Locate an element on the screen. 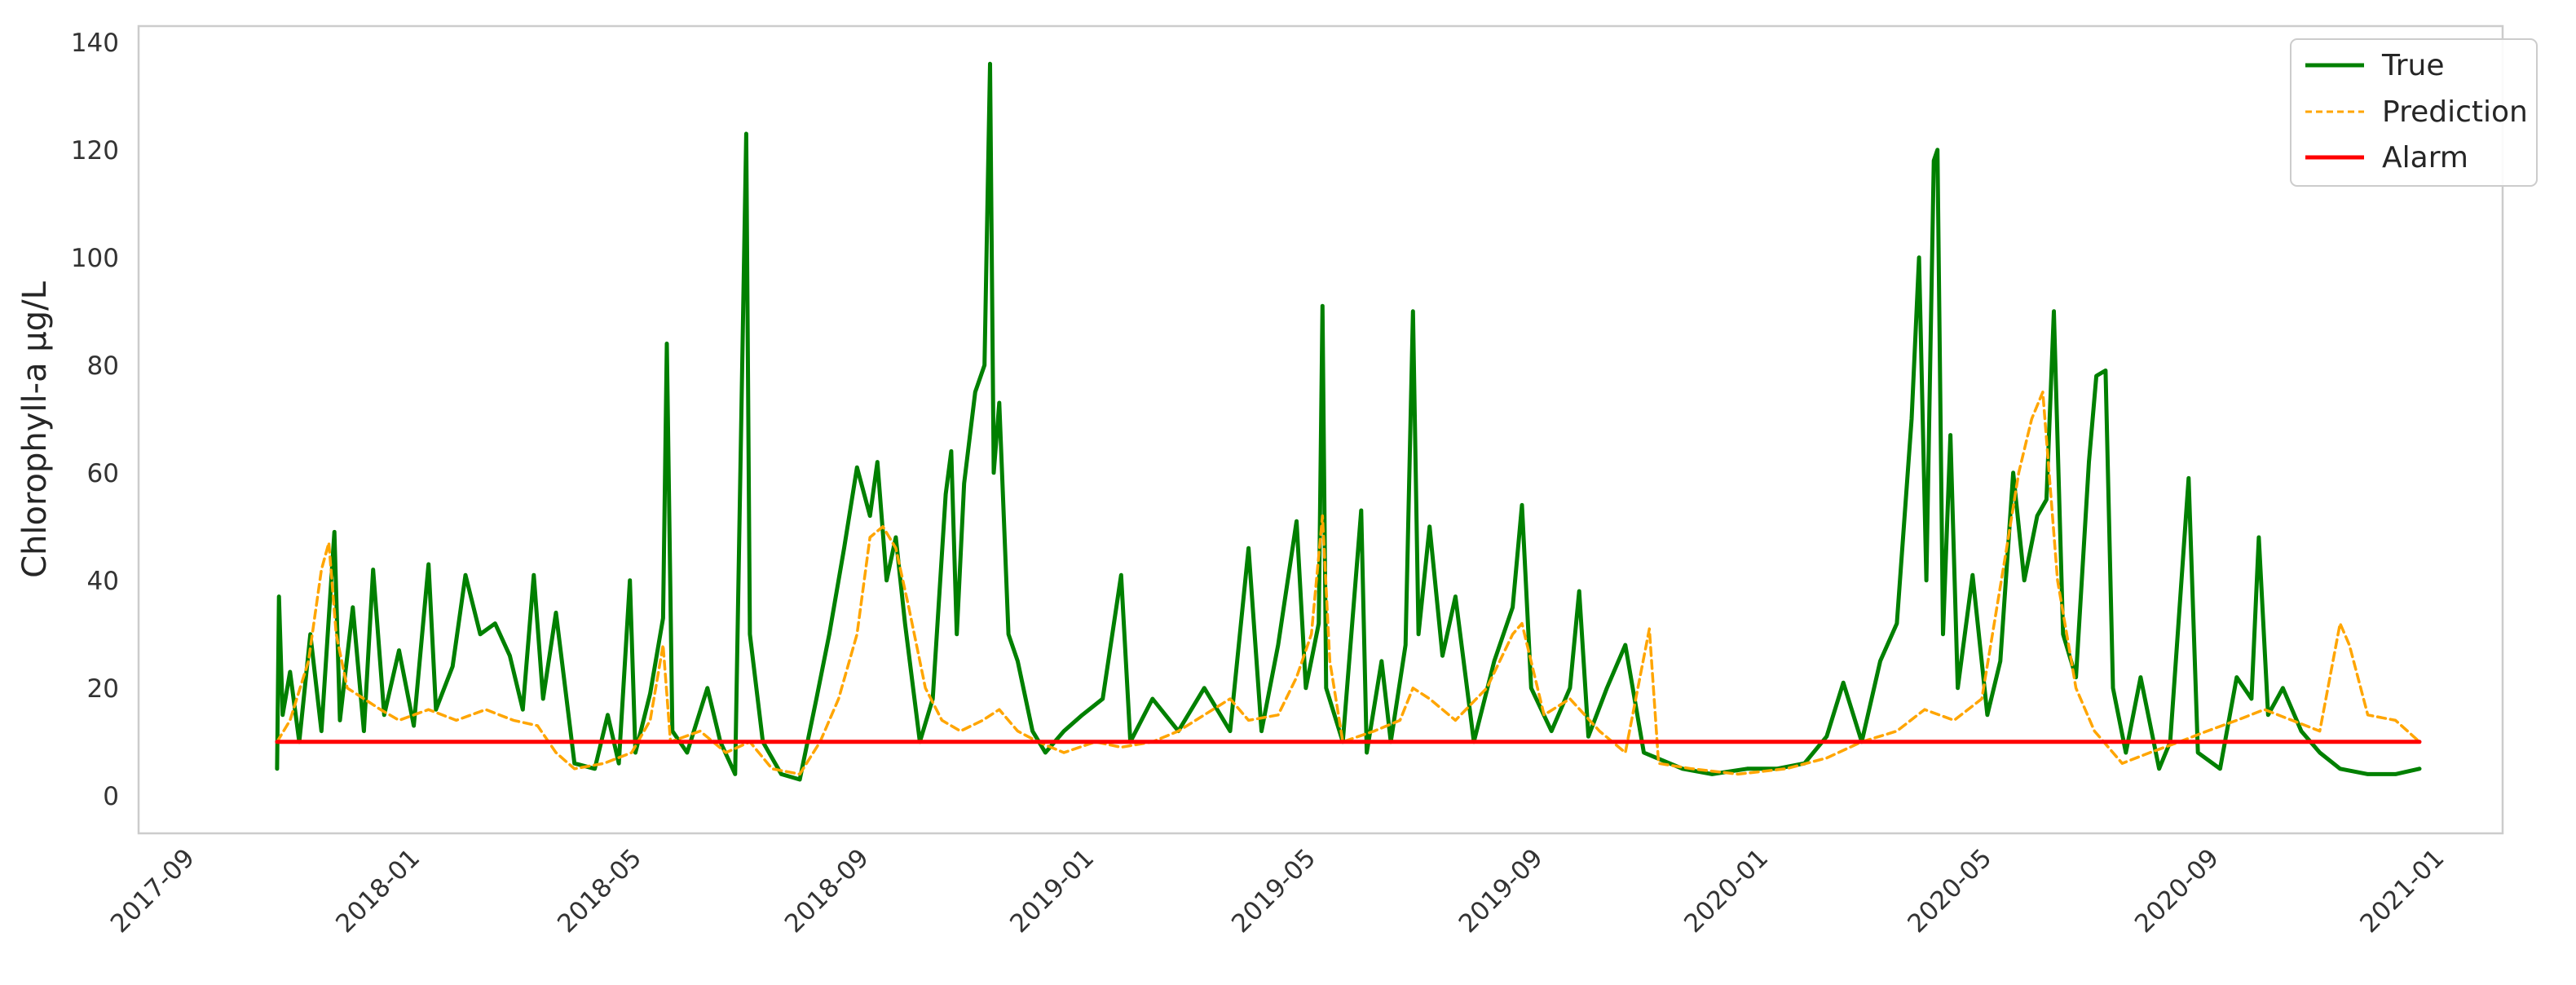  y-axis-label: Chlorophyll-a µg/L is located at coordinates (35, 429).